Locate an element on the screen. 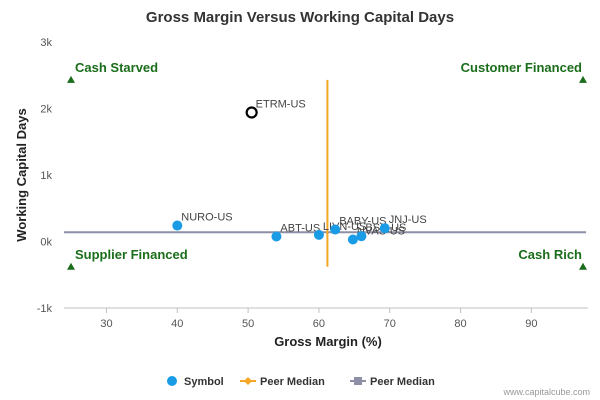 The image size is (600, 400). data-point-label: ABT-US is located at coordinates (300, 229).